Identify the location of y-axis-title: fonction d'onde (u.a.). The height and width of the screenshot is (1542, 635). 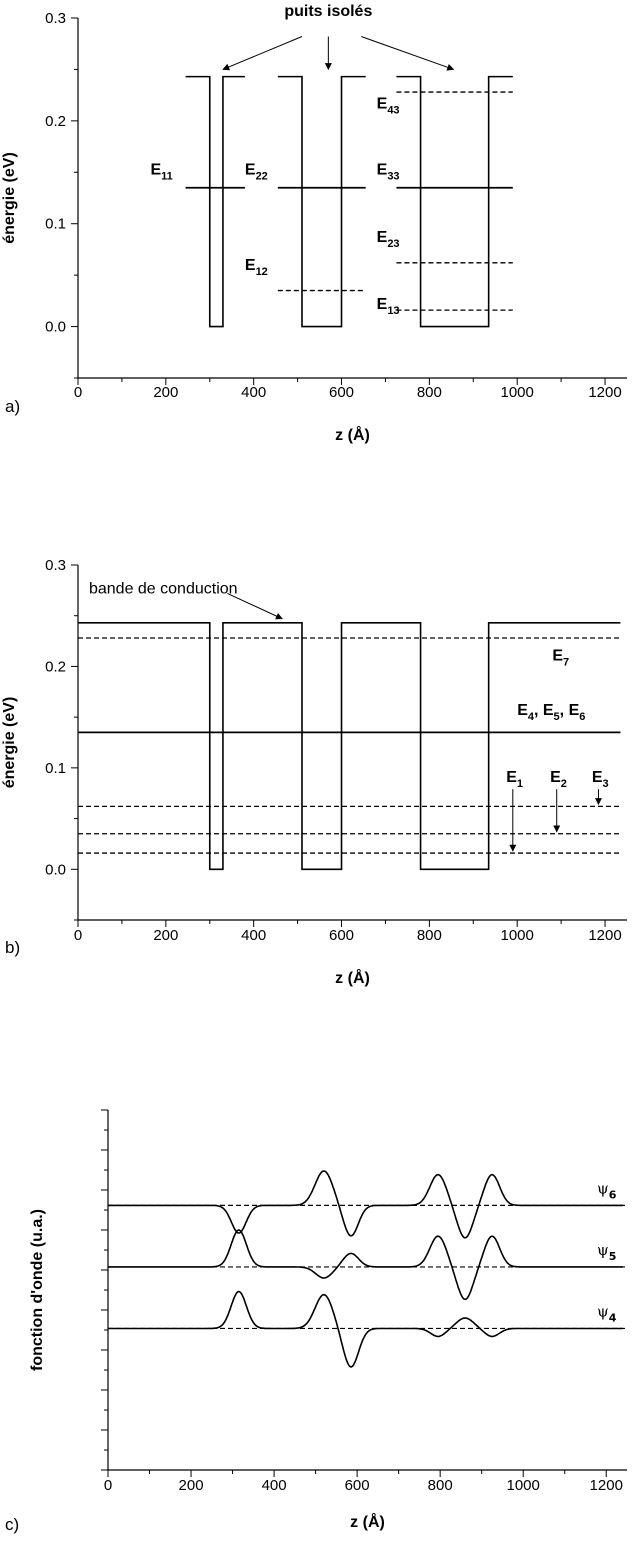
(37, 1290).